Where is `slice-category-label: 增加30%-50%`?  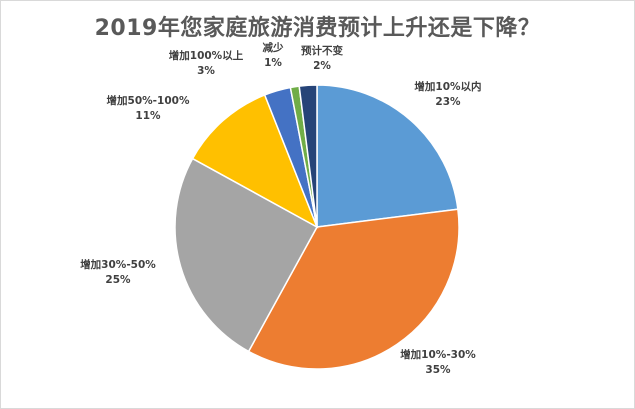
slice-category-label: 增加30%-50% is located at coordinates (118, 264).